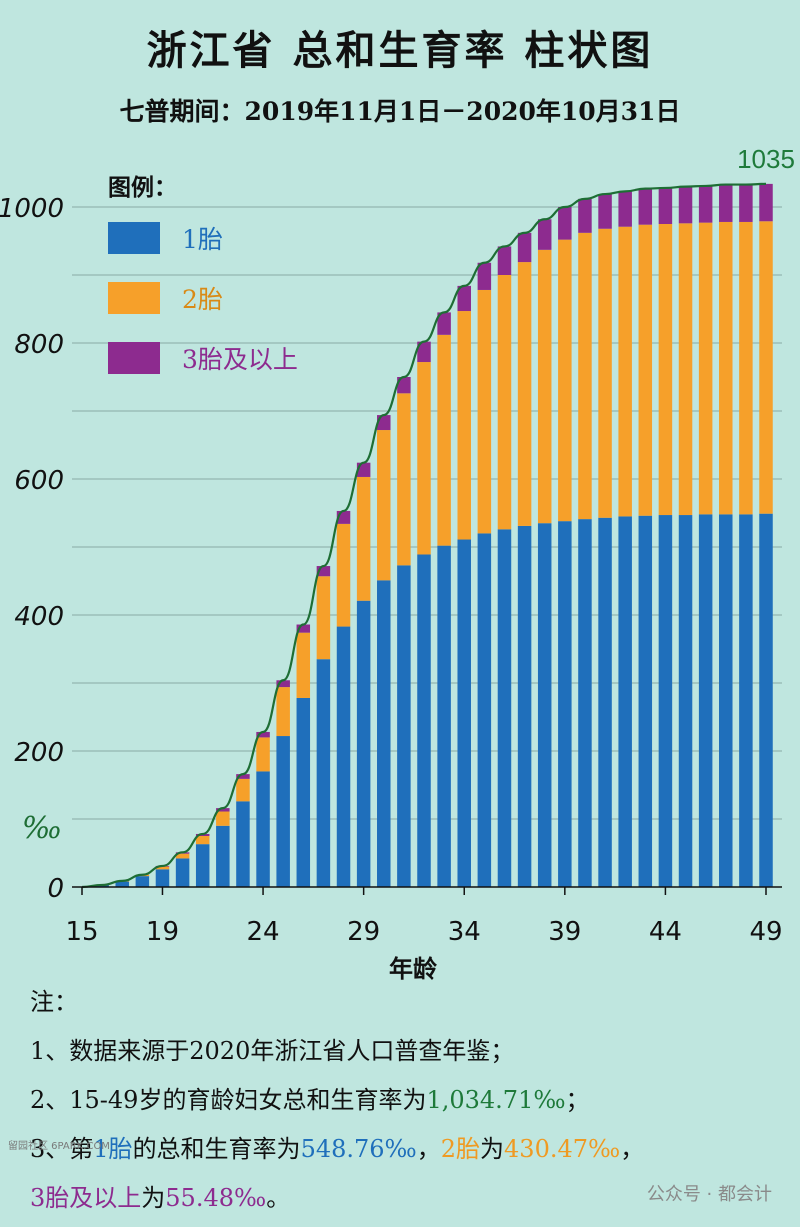 The width and height of the screenshot is (800, 1227). Describe the element at coordinates (278, 1198) in the screenshot. I see `note-4-end: 。` at that location.